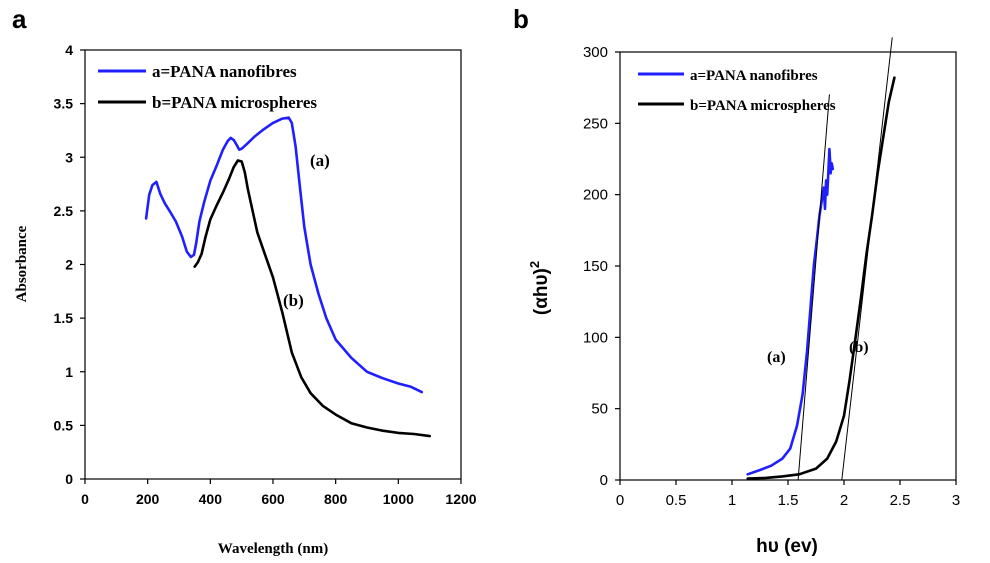 This screenshot has height=563, width=990. I want to click on annotation-b-curve-a: (b), so click(293, 300).